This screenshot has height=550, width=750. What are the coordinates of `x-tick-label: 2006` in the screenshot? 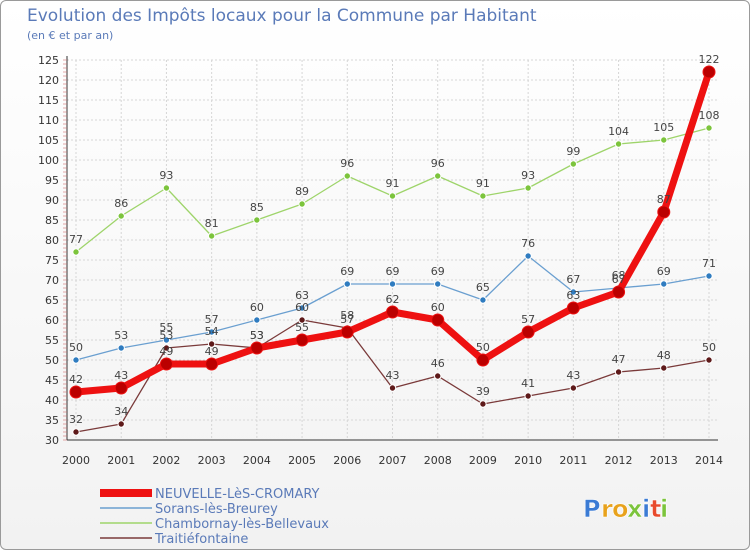 It's located at (347, 460).